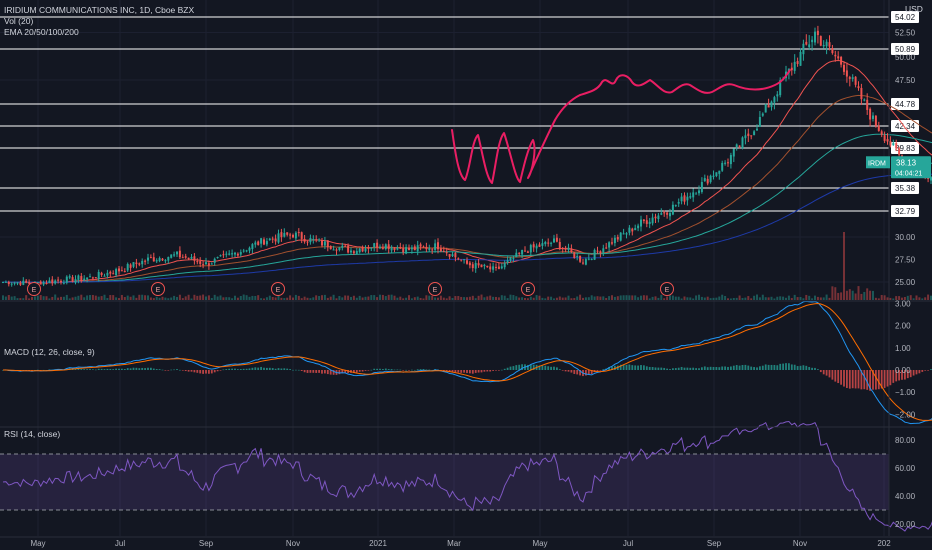 The height and width of the screenshot is (550, 932). What do you see at coordinates (903, 303) in the screenshot?
I see `macd-tick-label: 3.00` at bounding box center [903, 303].